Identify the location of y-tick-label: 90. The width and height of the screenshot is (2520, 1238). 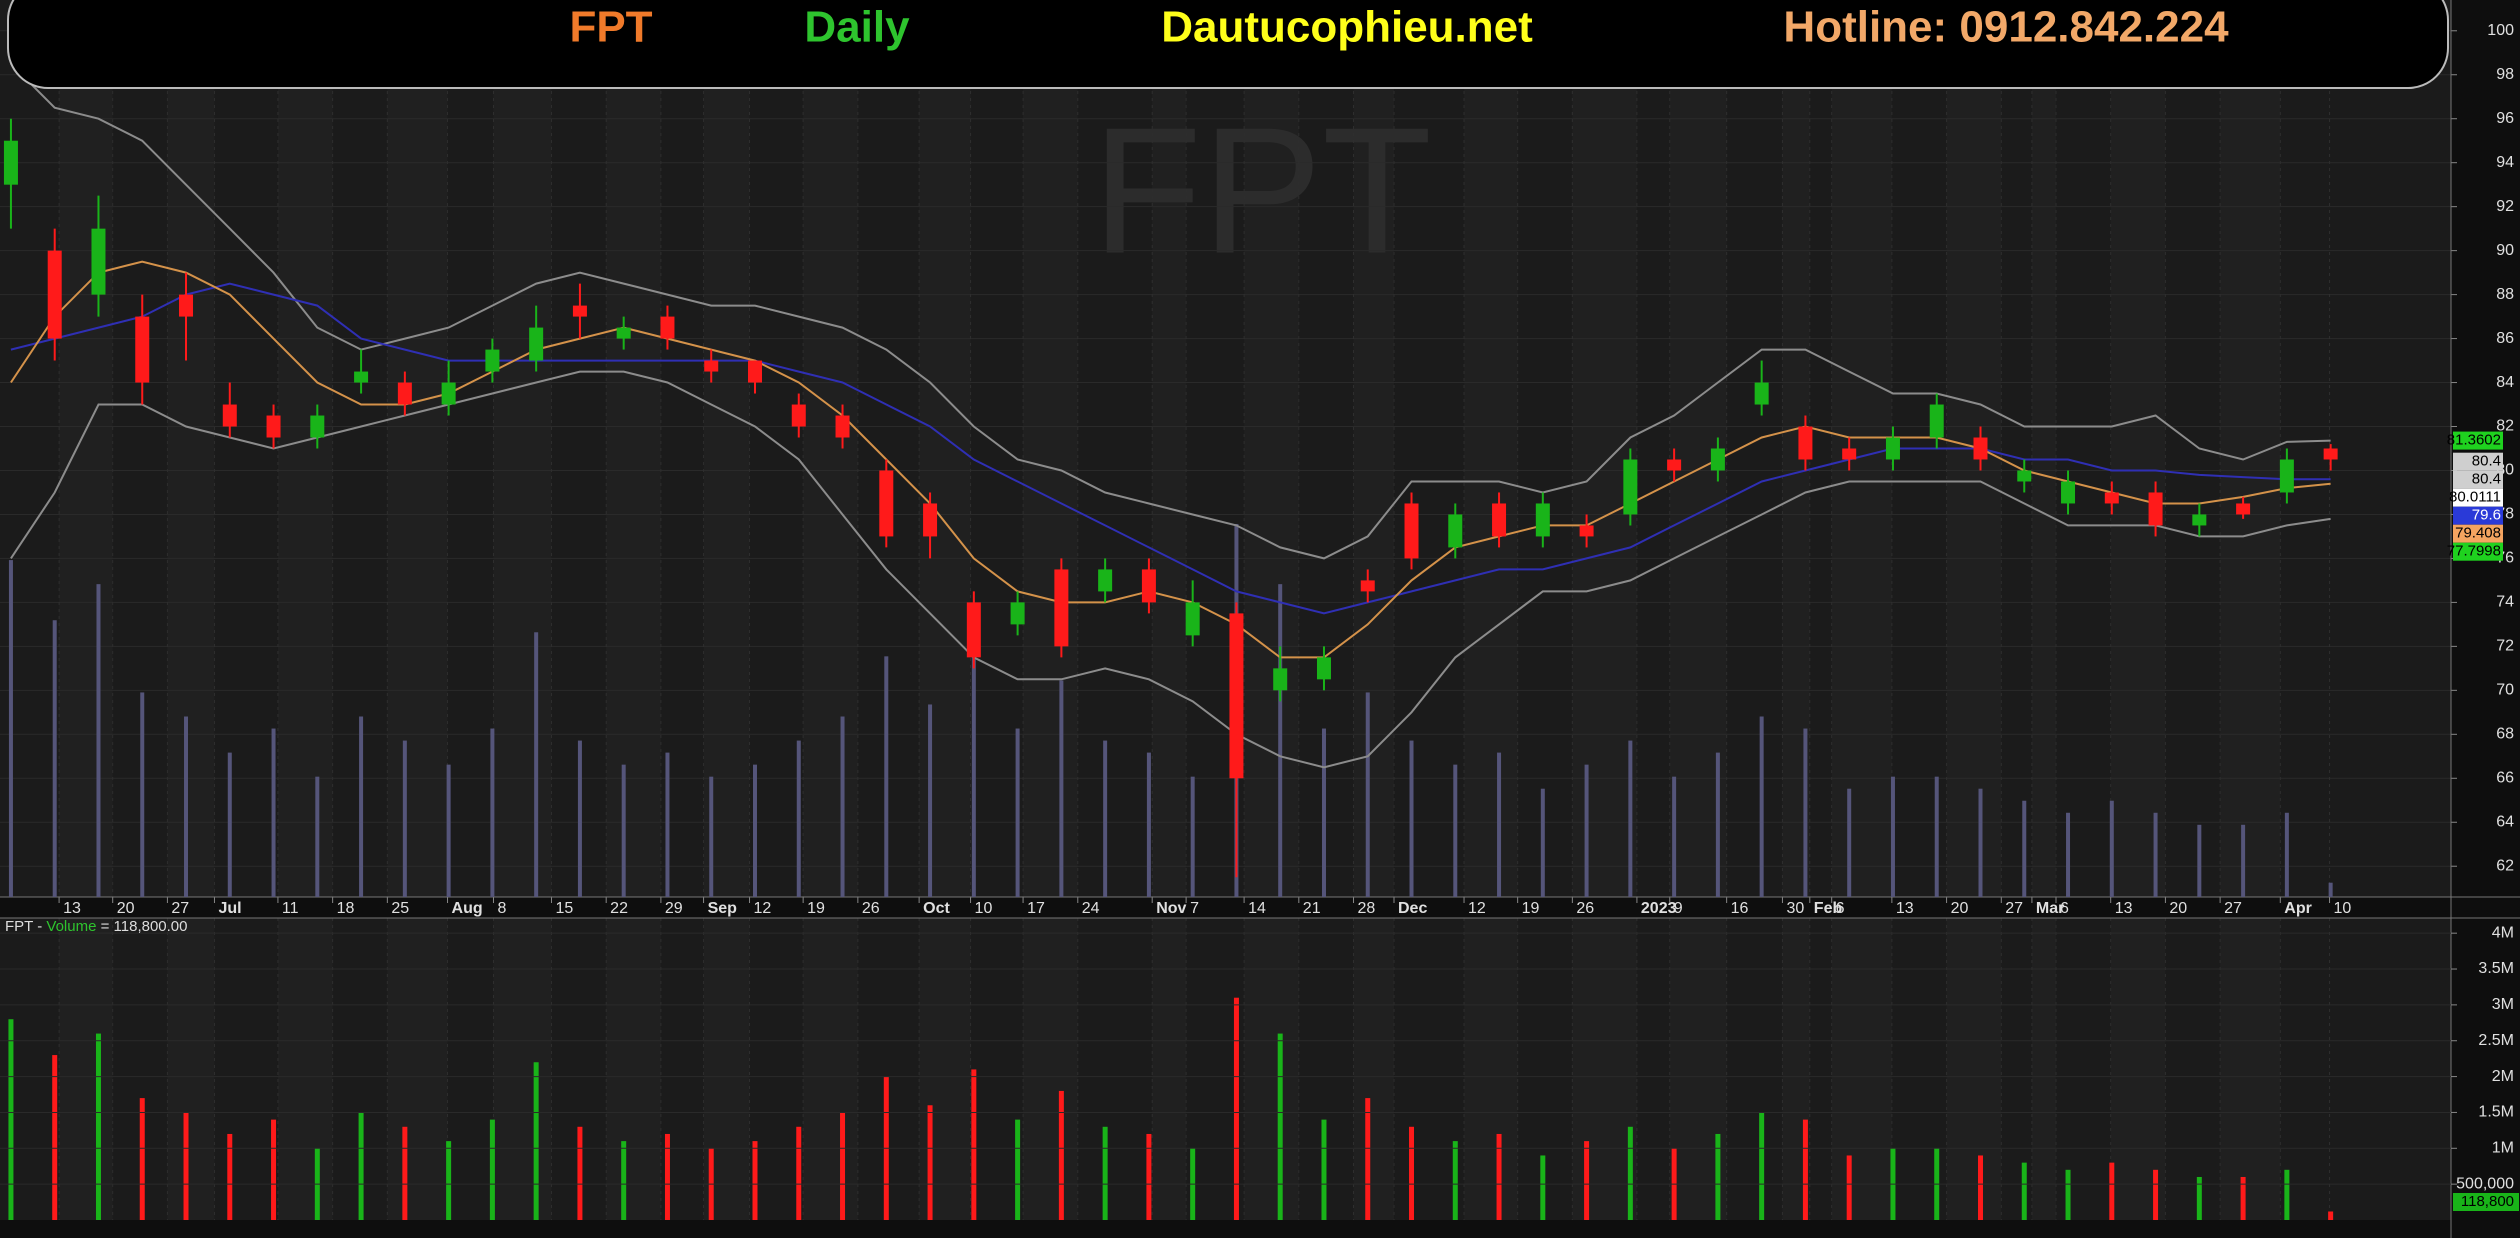
(2505, 250).